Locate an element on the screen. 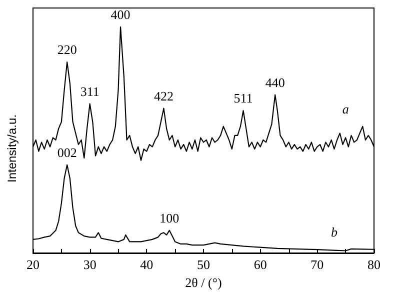  annotation: 002 is located at coordinates (67, 152).